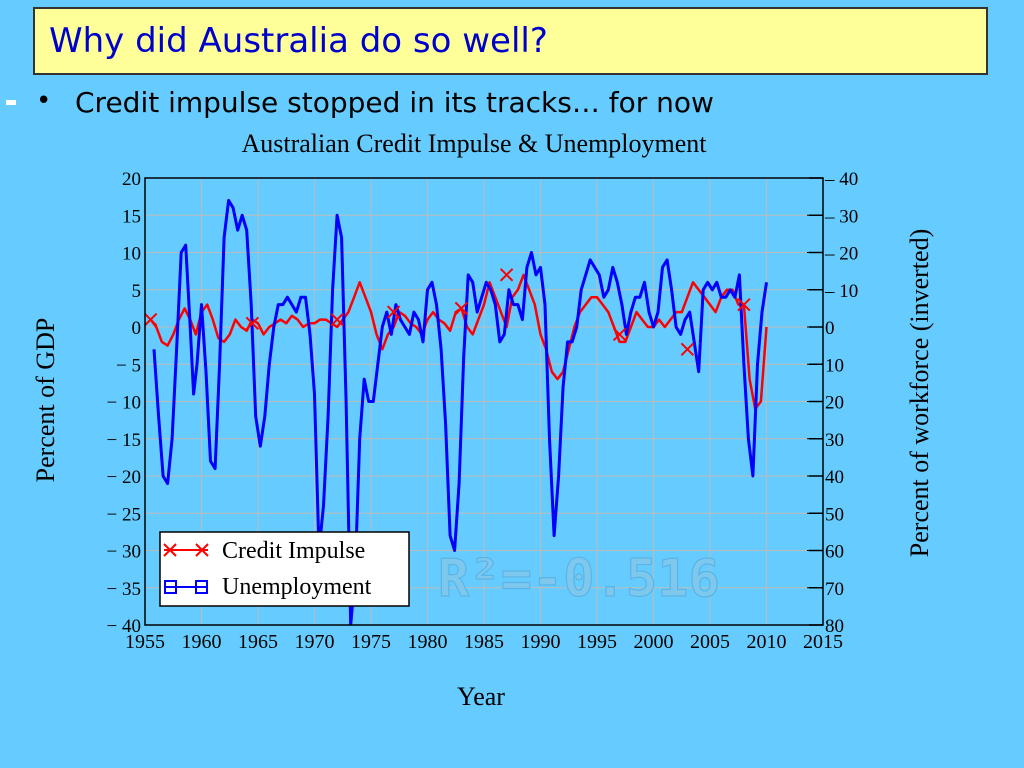 The height and width of the screenshot is (768, 1024). I want to click on x-tick-label: 1995, so click(597, 642).